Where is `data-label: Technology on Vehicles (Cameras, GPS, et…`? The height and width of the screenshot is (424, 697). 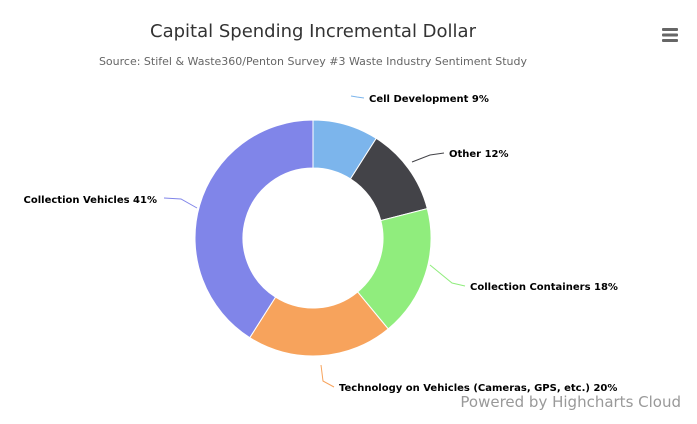
data-label: Technology on Vehicles (Cameras, GPS, et… is located at coordinates (478, 388).